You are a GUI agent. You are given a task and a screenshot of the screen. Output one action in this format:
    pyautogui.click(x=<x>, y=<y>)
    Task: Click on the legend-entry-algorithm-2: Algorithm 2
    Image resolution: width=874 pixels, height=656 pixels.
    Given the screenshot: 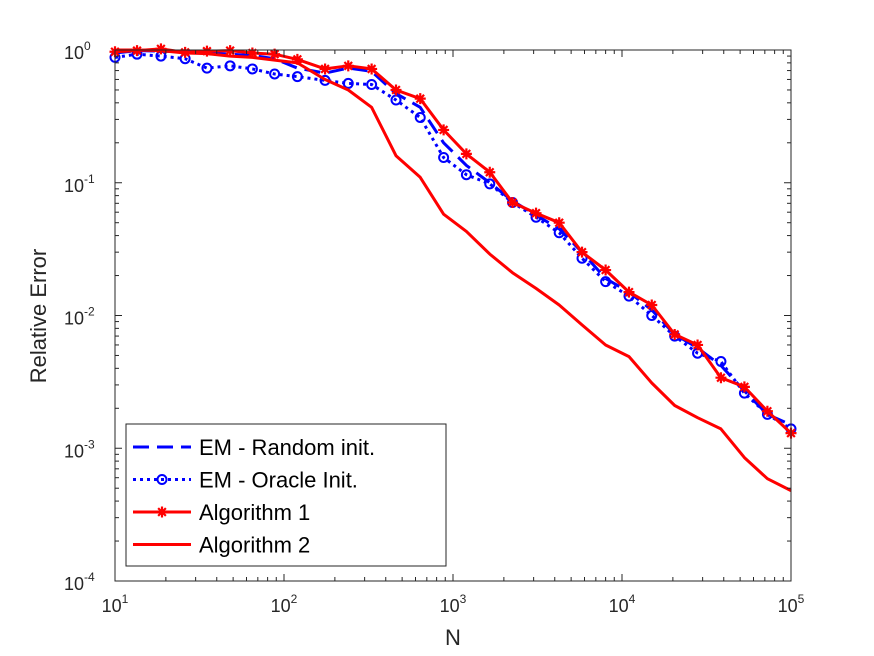 What is the action you would take?
    pyautogui.click(x=221, y=545)
    